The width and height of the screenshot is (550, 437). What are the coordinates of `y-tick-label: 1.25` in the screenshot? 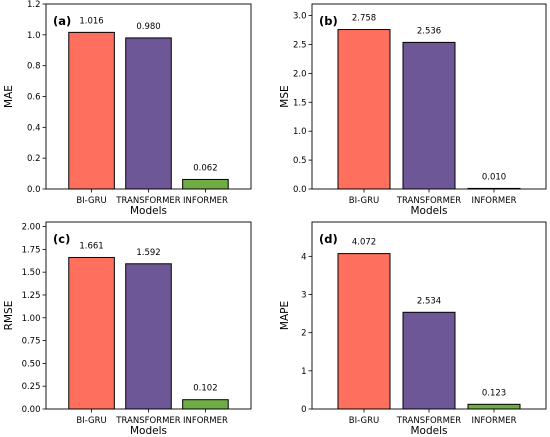 It's located at (31, 296).